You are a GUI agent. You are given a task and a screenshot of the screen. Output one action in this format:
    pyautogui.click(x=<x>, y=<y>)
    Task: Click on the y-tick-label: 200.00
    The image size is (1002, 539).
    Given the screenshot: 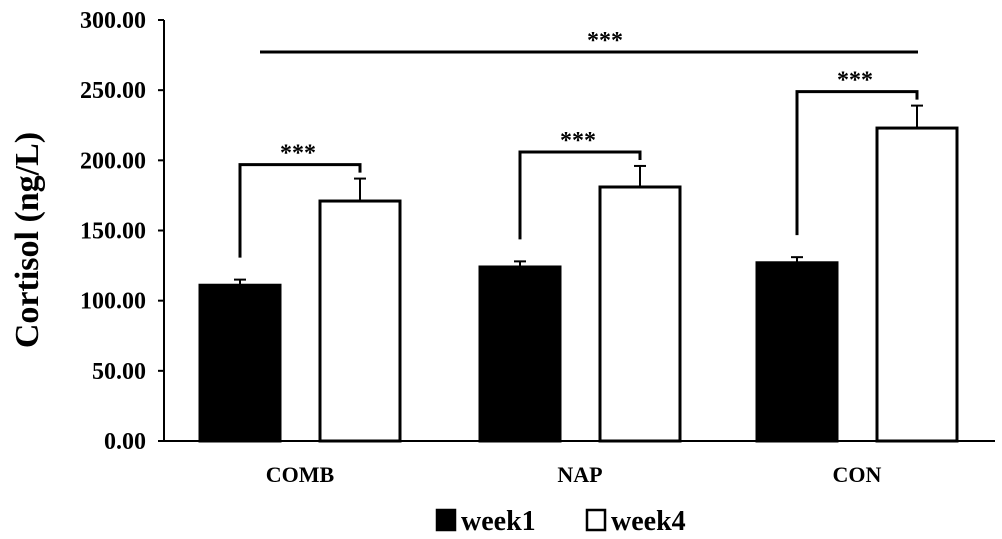 What is the action you would take?
    pyautogui.click(x=113, y=161)
    